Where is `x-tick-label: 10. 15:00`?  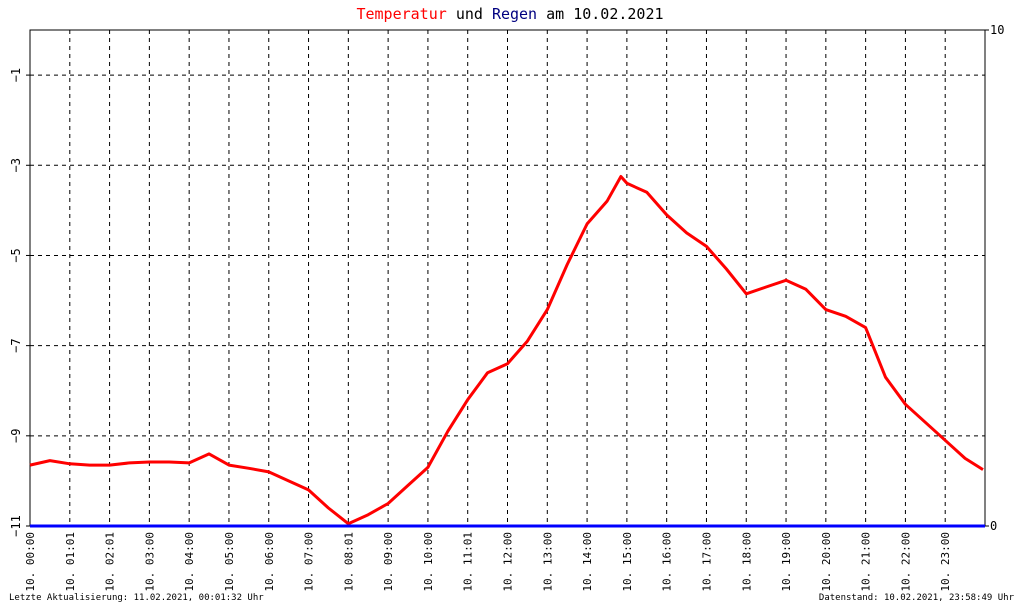
x-tick-label: 10. 15:00 is located at coordinates (627, 562).